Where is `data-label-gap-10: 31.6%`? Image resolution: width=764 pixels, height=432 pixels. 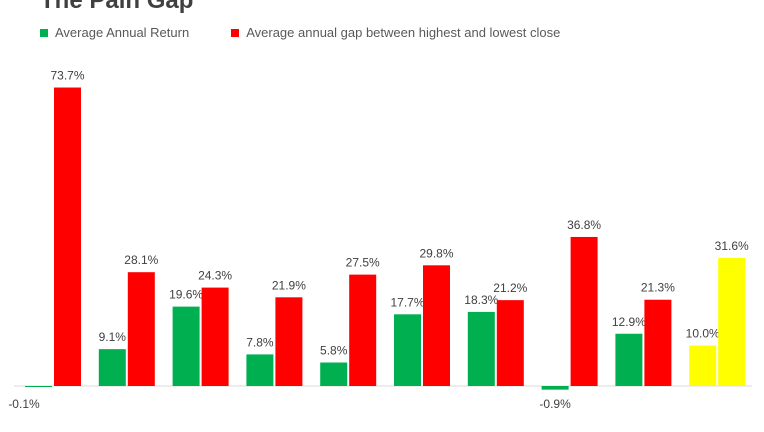
data-label-gap-10: 31.6% is located at coordinates (732, 246).